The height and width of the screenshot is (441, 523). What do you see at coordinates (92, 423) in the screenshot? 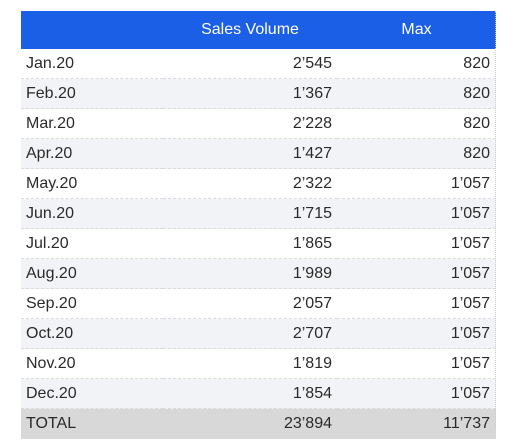
I see `total-label: TOTAL` at bounding box center [92, 423].